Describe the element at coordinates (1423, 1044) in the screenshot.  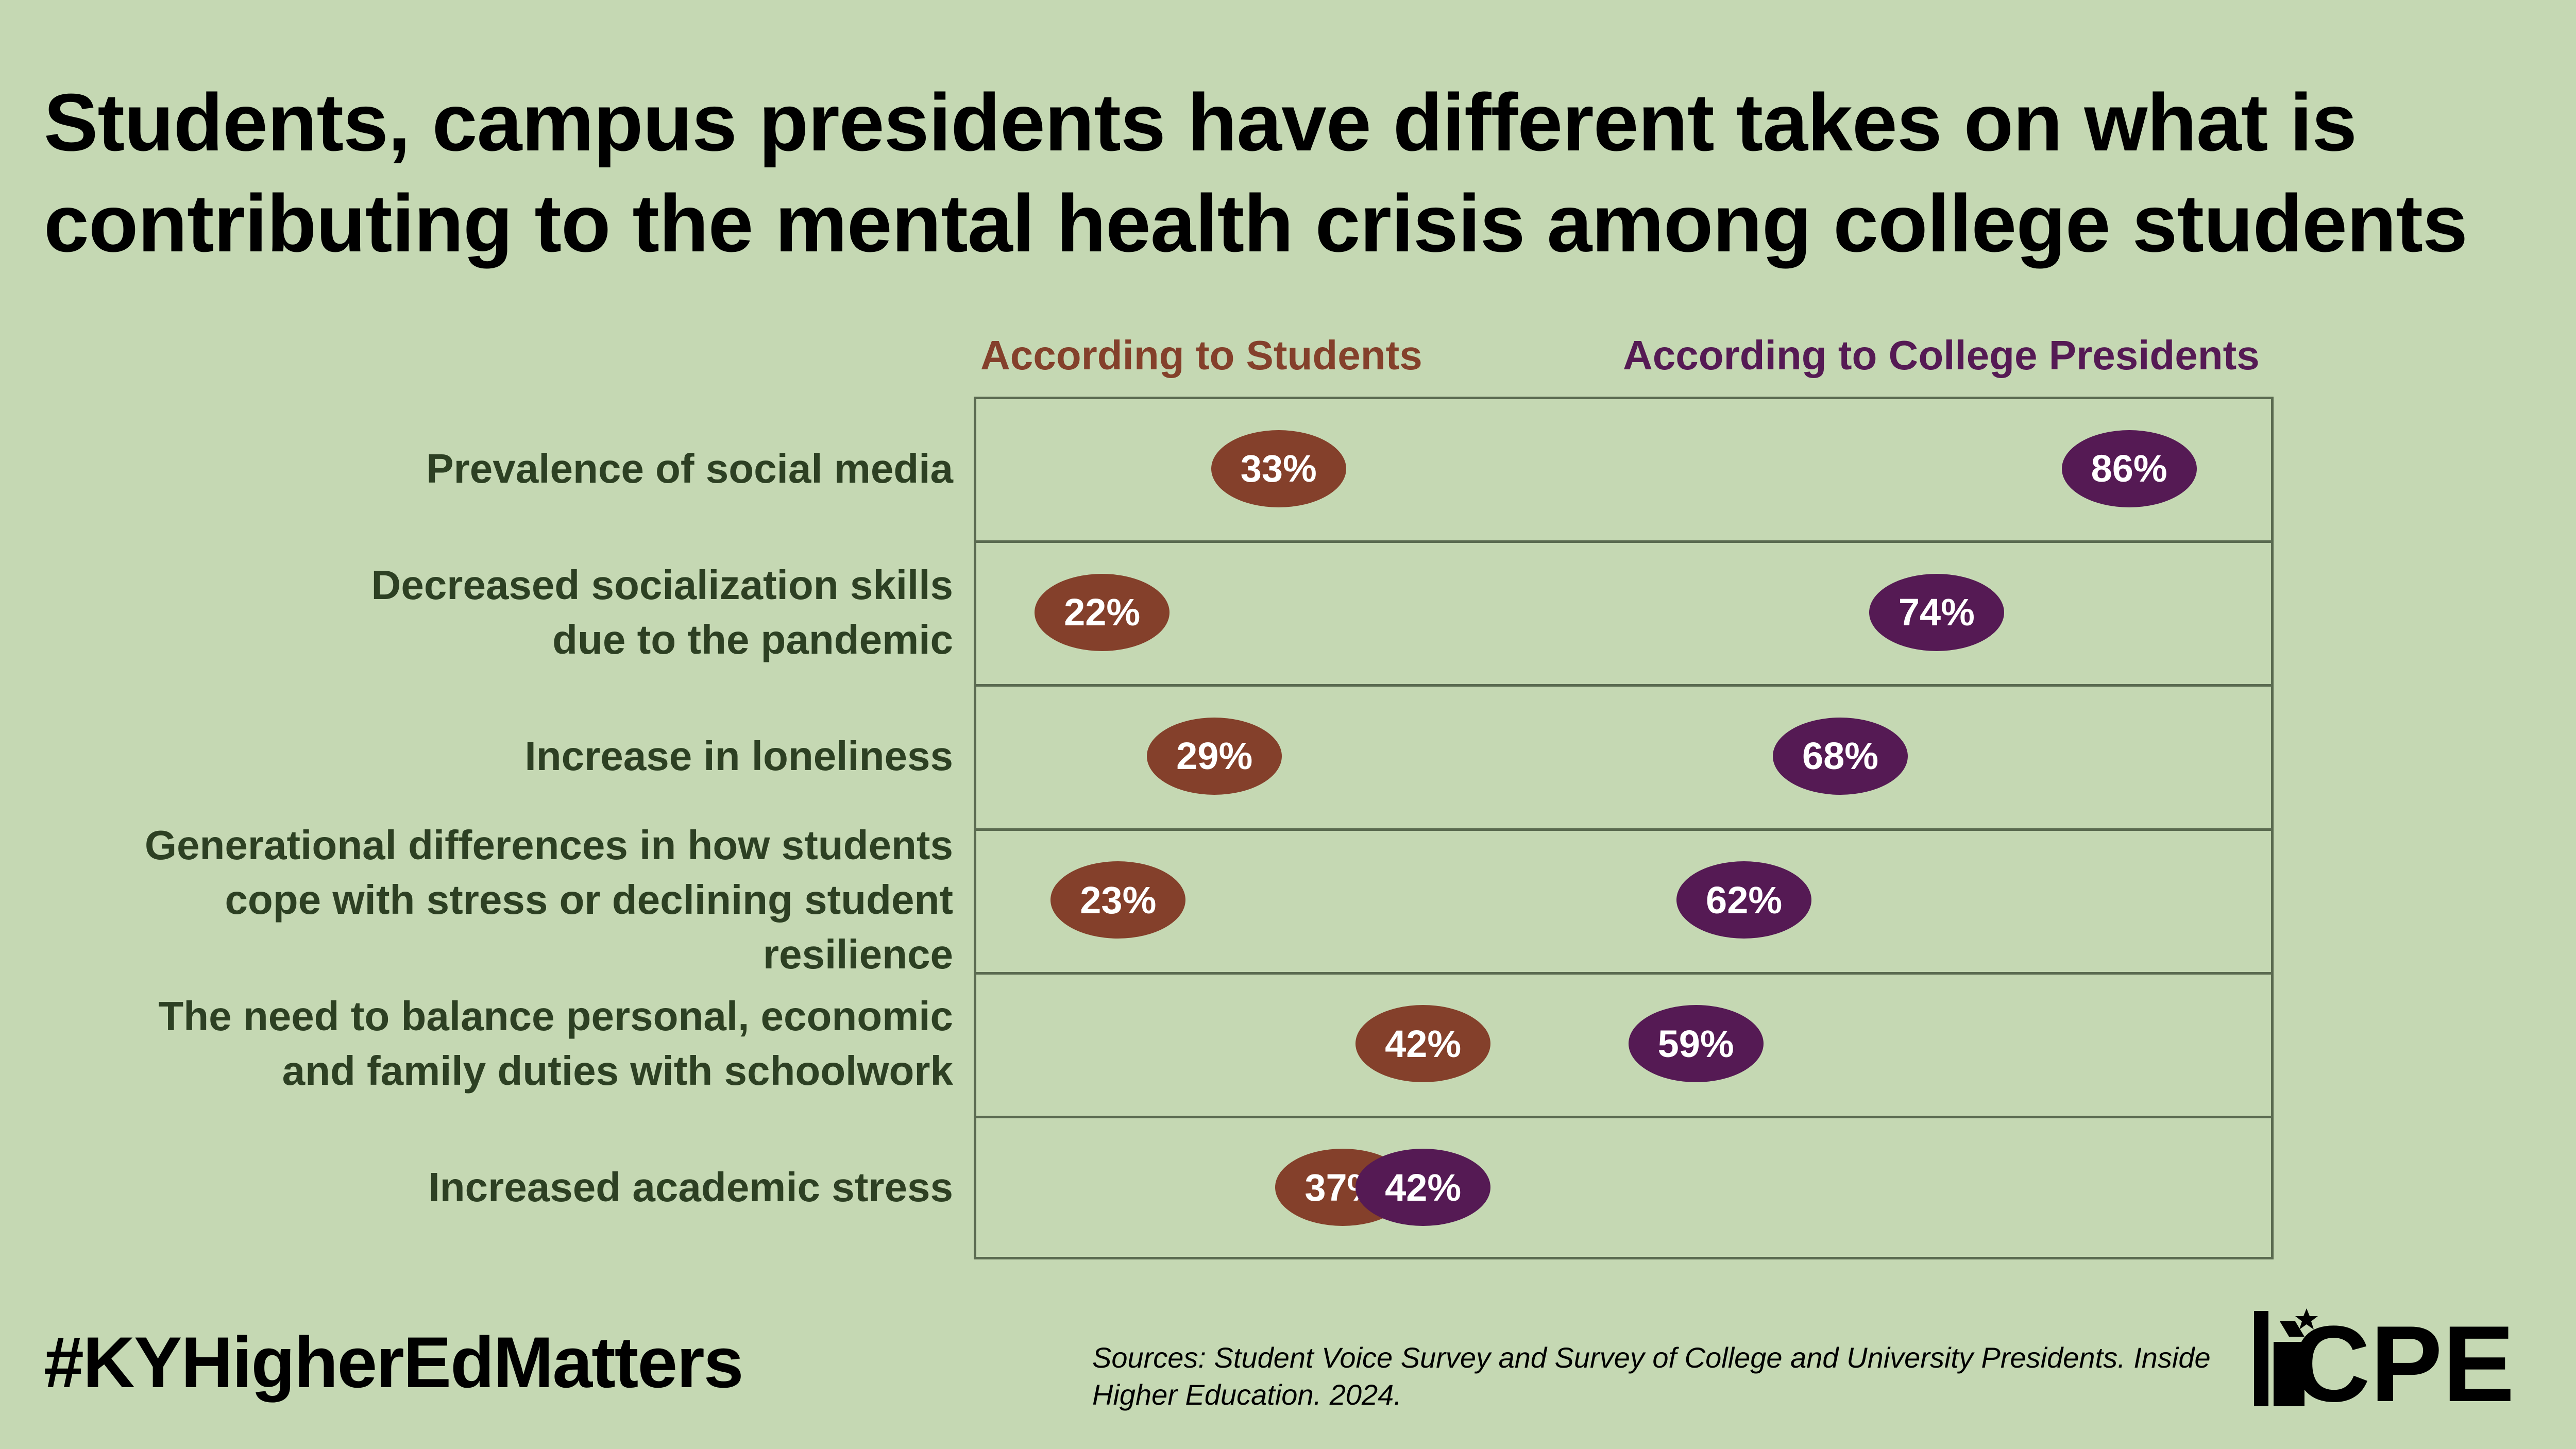
I see `students-value-bubble: 42%` at that location.